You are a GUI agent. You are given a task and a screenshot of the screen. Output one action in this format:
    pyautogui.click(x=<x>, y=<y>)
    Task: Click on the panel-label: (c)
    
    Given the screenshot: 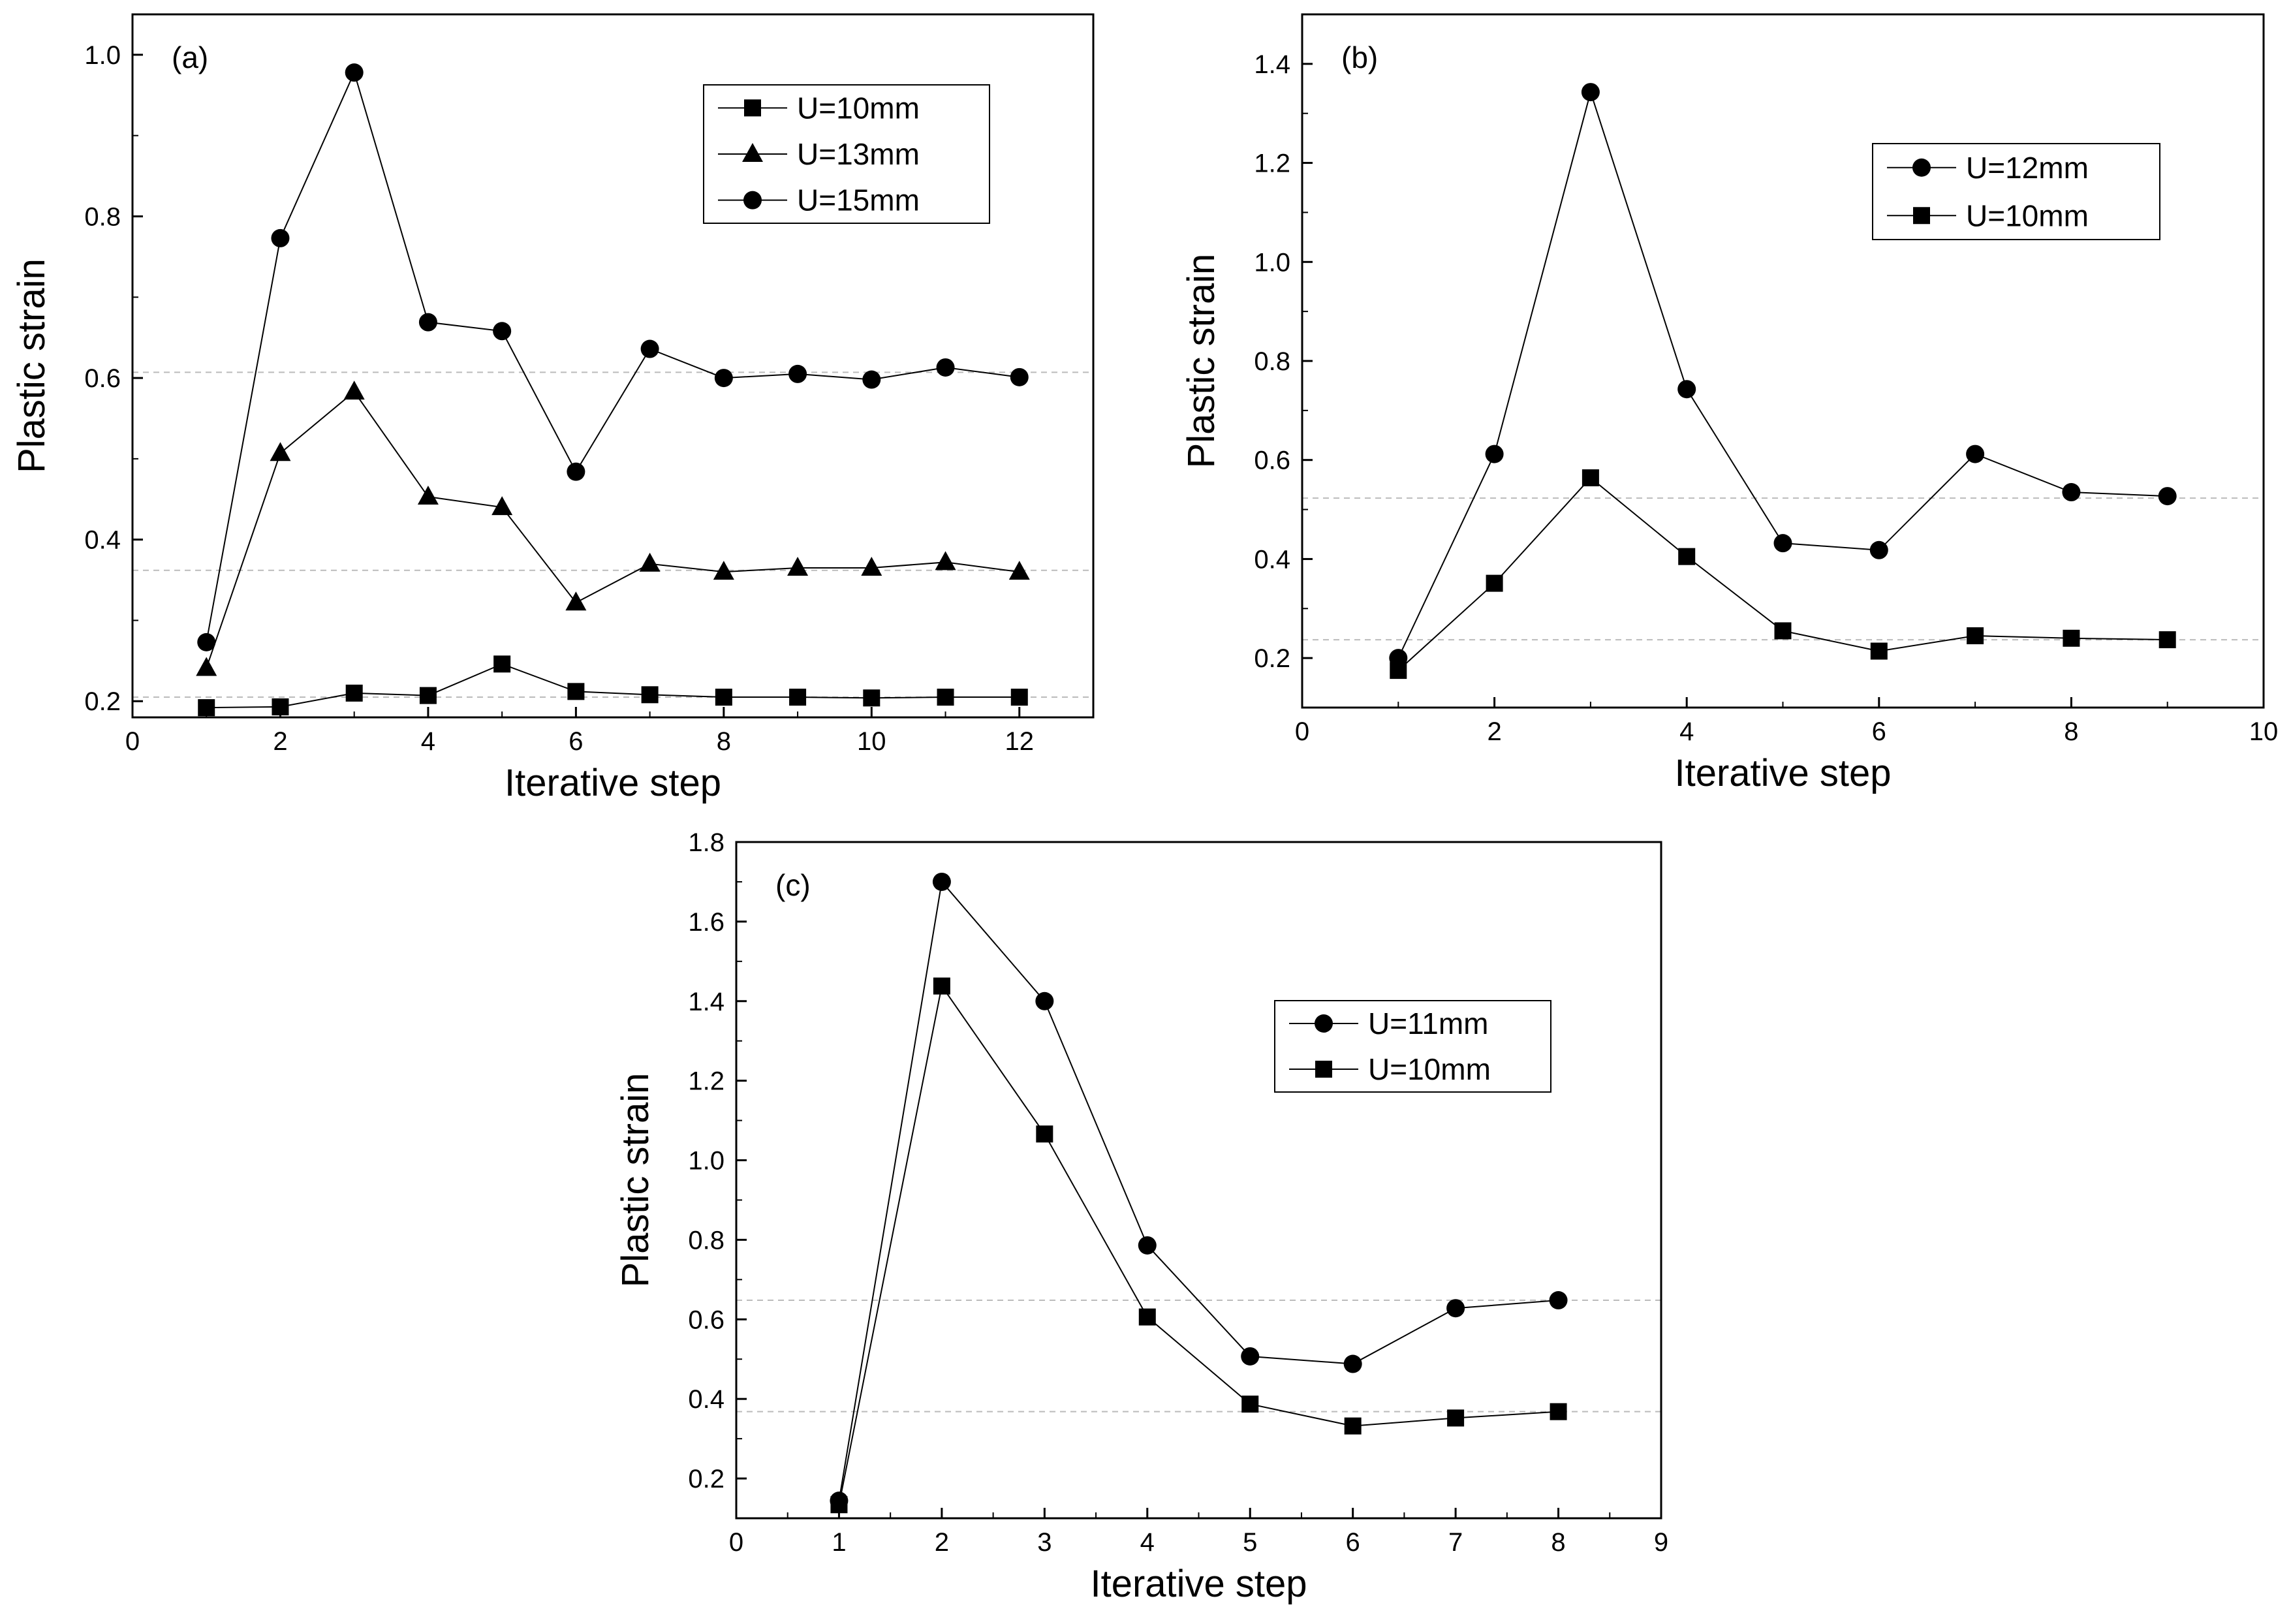 What is the action you would take?
    pyautogui.click(x=793, y=885)
    